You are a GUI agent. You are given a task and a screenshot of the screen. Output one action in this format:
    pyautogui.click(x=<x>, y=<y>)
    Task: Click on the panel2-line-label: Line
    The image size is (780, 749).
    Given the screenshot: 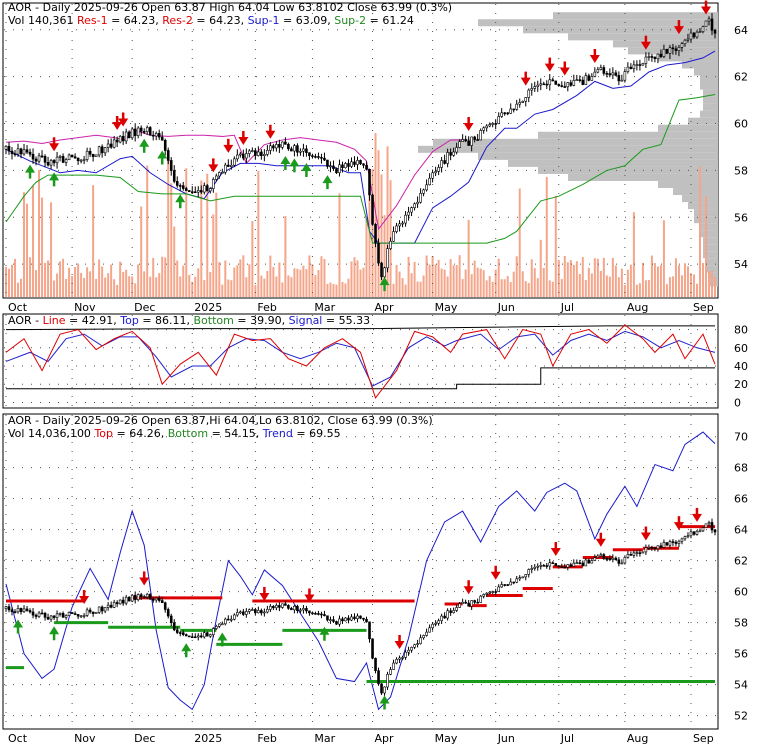 What is the action you would take?
    pyautogui.click(x=54, y=320)
    